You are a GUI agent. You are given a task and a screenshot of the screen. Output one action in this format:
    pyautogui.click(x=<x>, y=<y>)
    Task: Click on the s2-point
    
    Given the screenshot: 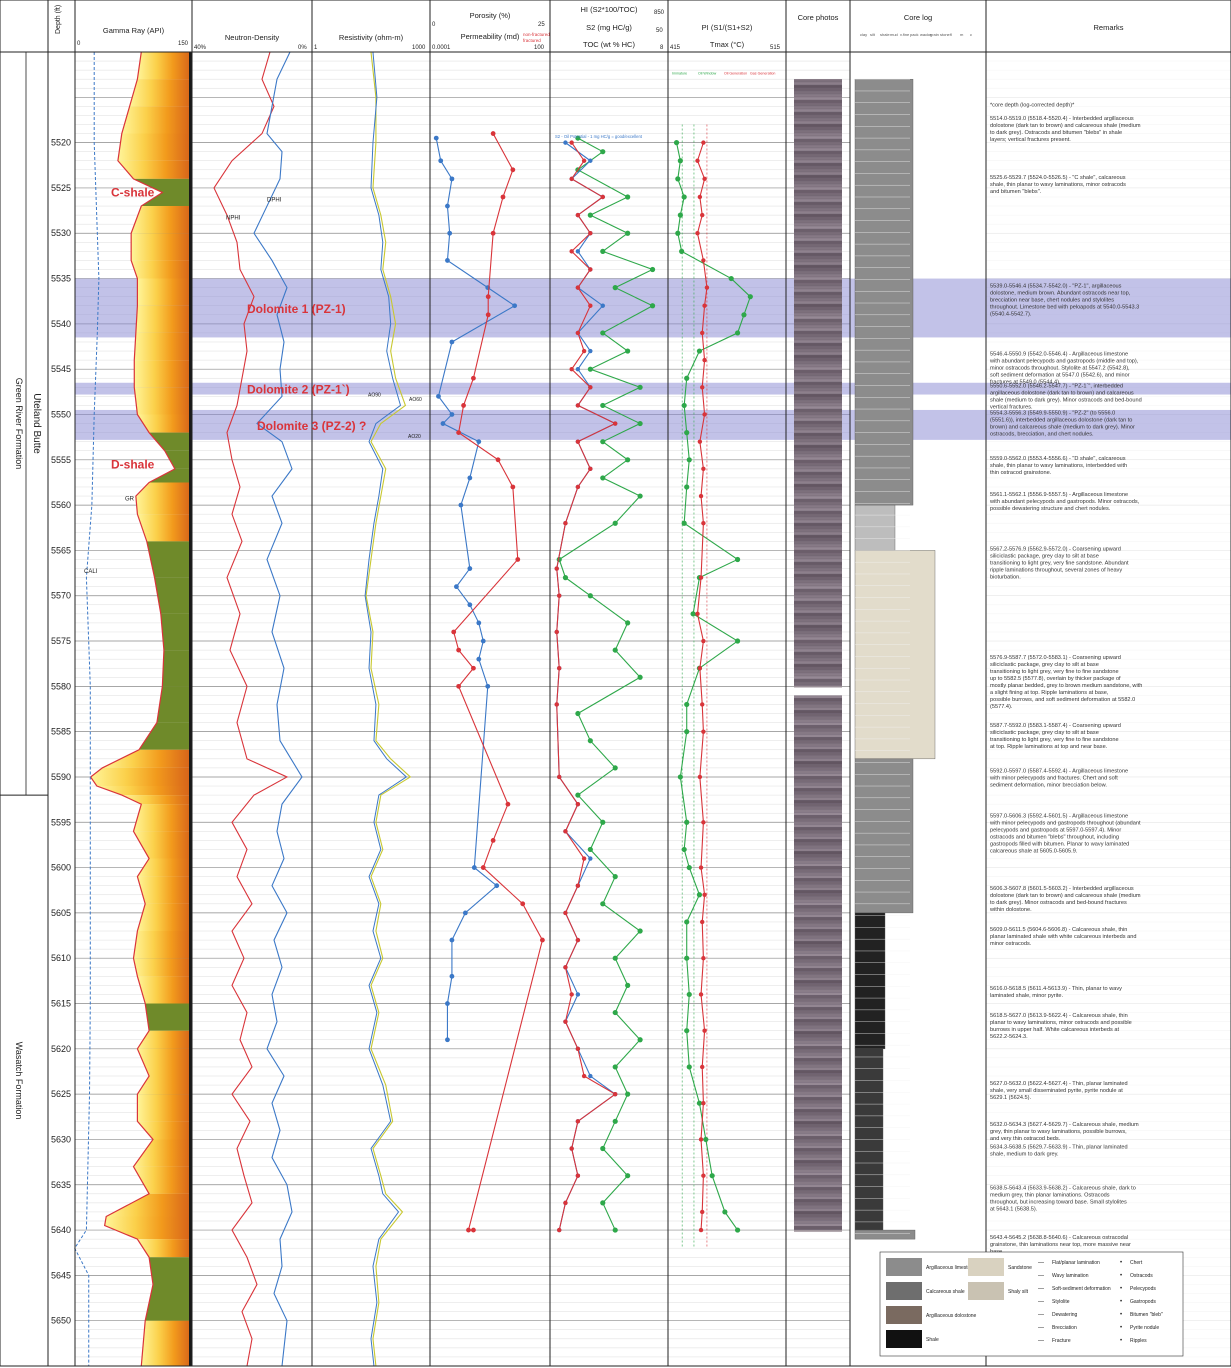 What is the action you would take?
    pyautogui.click(x=602, y=305)
    